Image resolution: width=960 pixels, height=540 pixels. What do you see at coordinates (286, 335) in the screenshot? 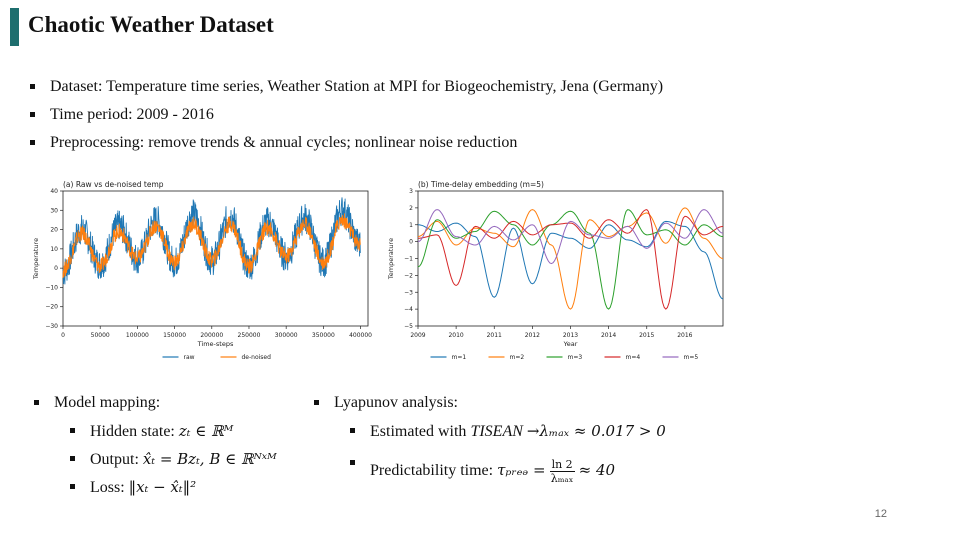
I see `x-tick-label: 300000` at bounding box center [286, 335].